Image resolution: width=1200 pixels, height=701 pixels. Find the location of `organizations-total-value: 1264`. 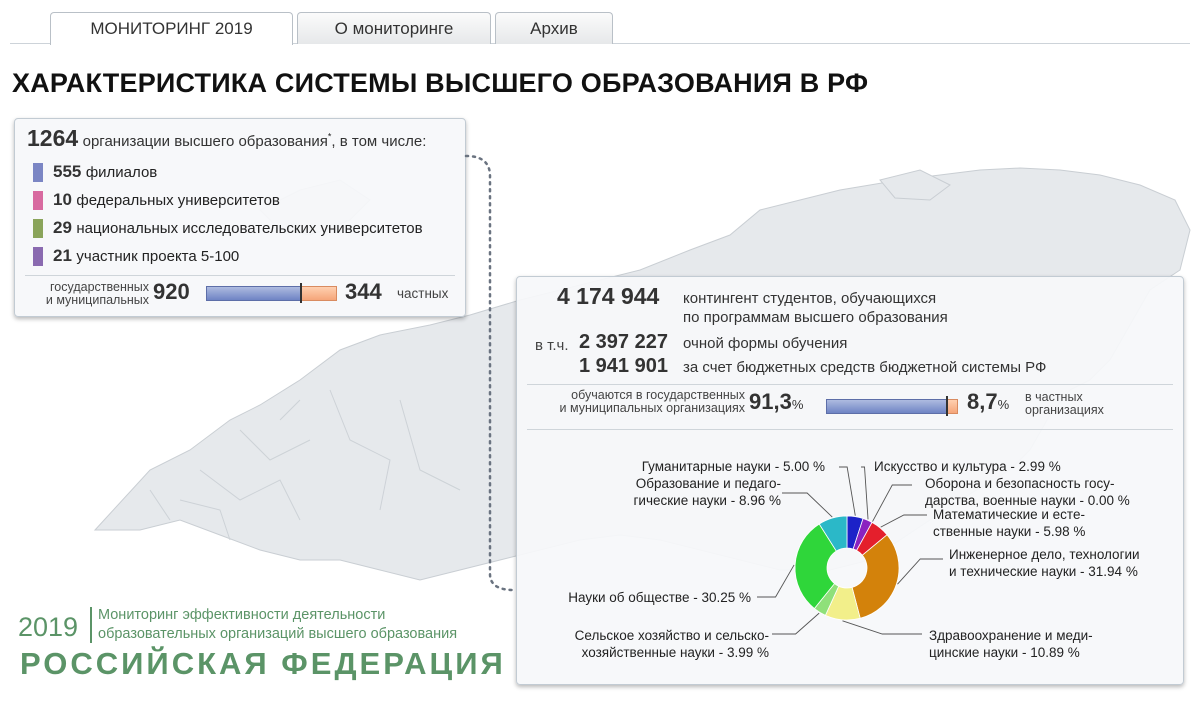

organizations-total-value: 1264 is located at coordinates (53, 138).